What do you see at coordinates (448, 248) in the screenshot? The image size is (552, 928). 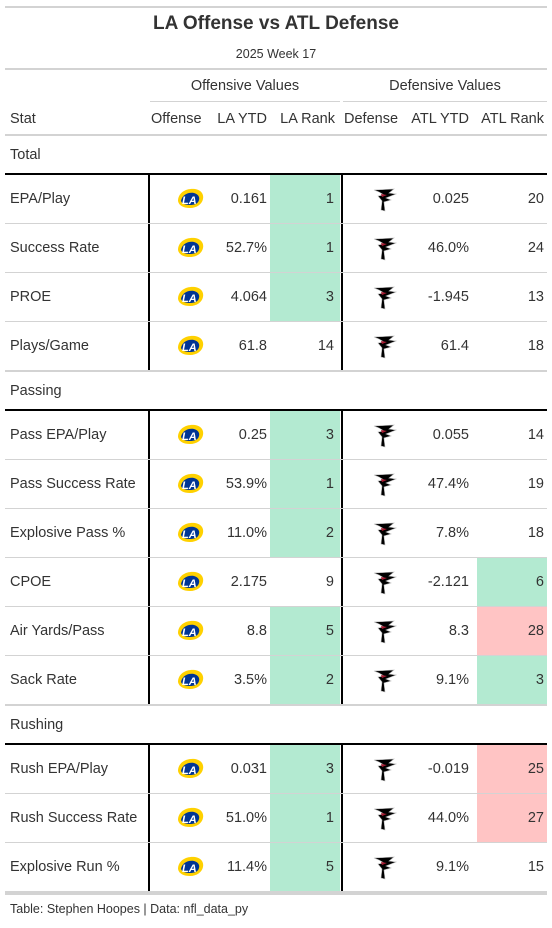 I see `atl-ytd-value: 46.0%` at bounding box center [448, 248].